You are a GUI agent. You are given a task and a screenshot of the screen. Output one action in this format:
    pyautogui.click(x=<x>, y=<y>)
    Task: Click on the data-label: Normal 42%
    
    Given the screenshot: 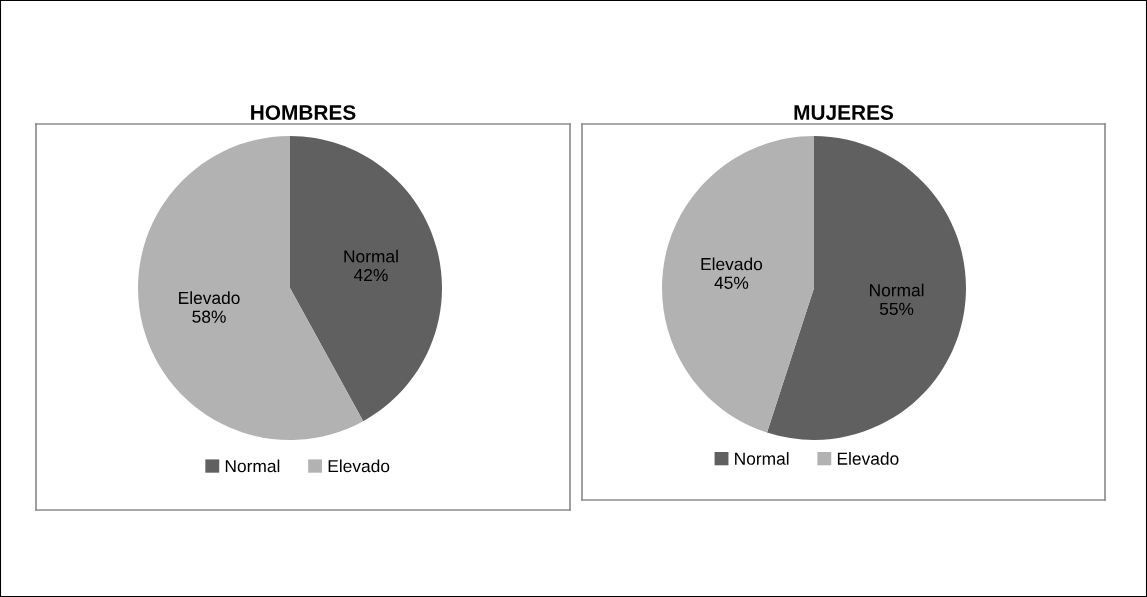 What is the action you would take?
    pyautogui.click(x=371, y=265)
    